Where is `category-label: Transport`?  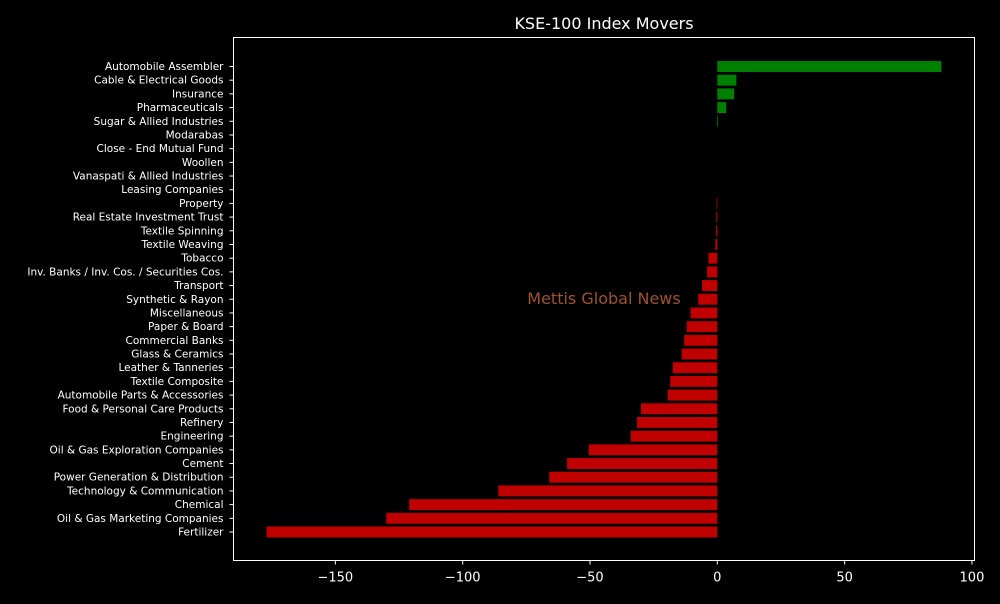
category-label: Transport is located at coordinates (198, 286).